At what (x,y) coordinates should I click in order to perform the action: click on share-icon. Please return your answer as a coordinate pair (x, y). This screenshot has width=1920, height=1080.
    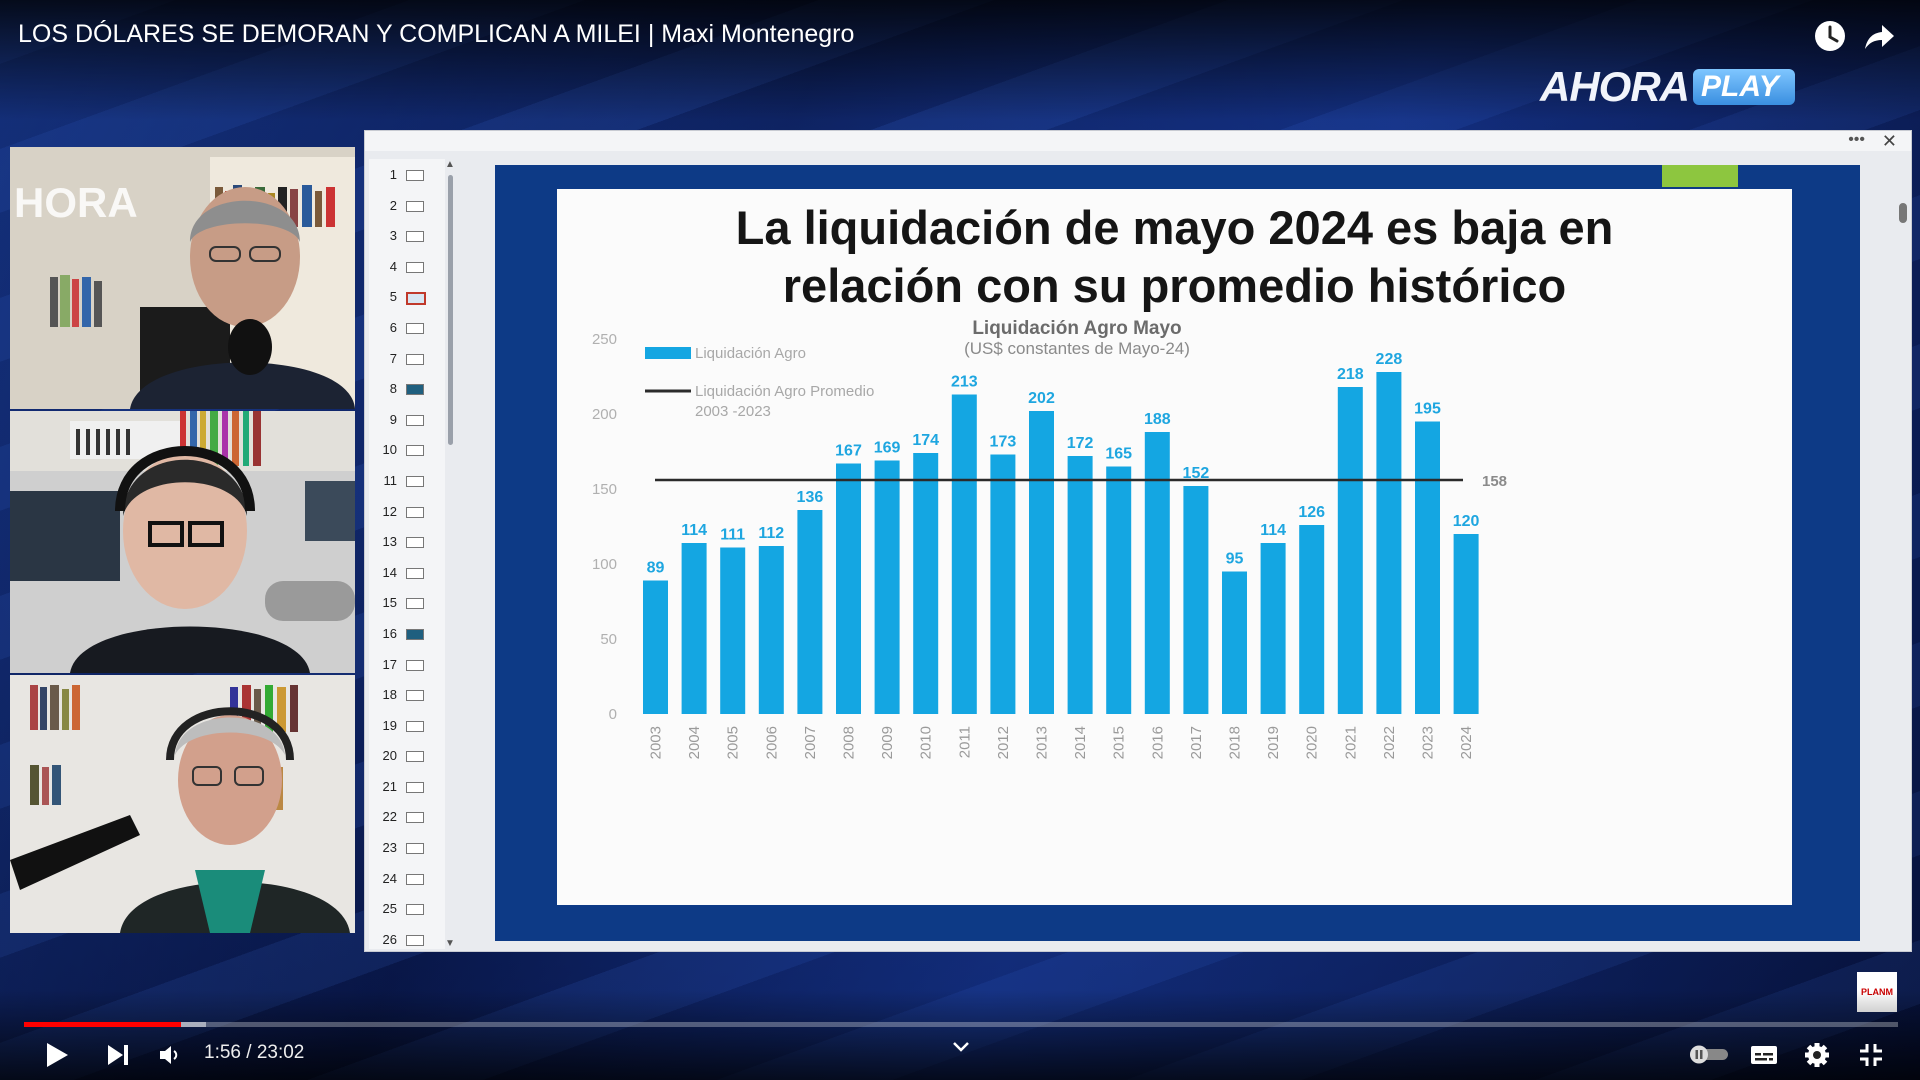
    Looking at the image, I should click on (1880, 36).